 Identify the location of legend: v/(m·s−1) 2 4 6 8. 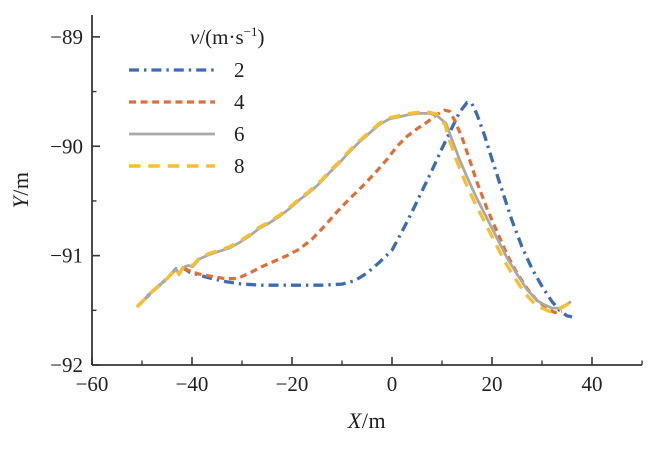
(196, 103).